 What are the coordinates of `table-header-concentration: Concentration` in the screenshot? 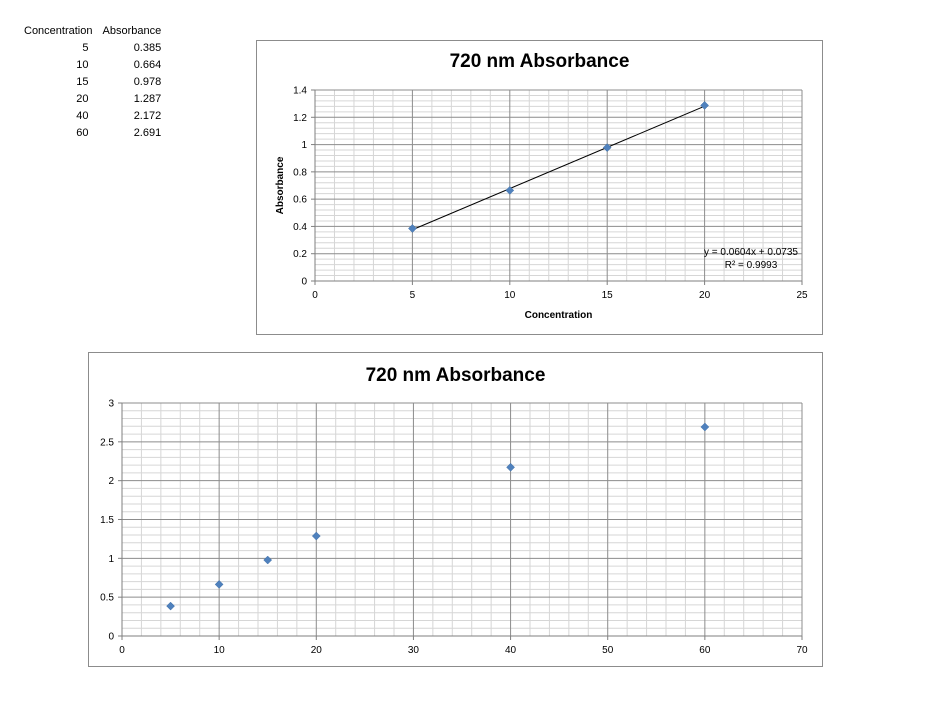 It's located at (58, 30).